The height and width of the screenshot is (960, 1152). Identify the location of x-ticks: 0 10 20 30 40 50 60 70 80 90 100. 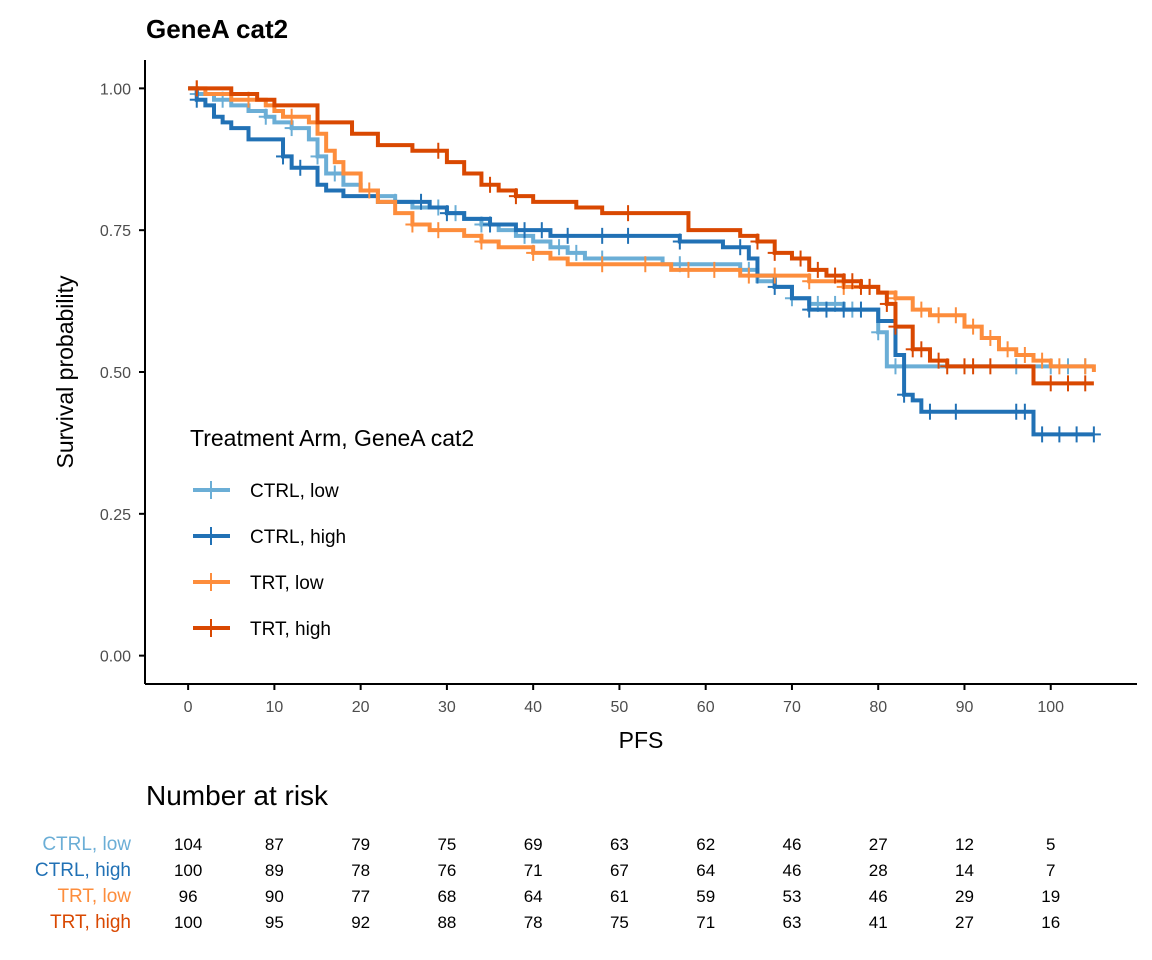
(624, 700).